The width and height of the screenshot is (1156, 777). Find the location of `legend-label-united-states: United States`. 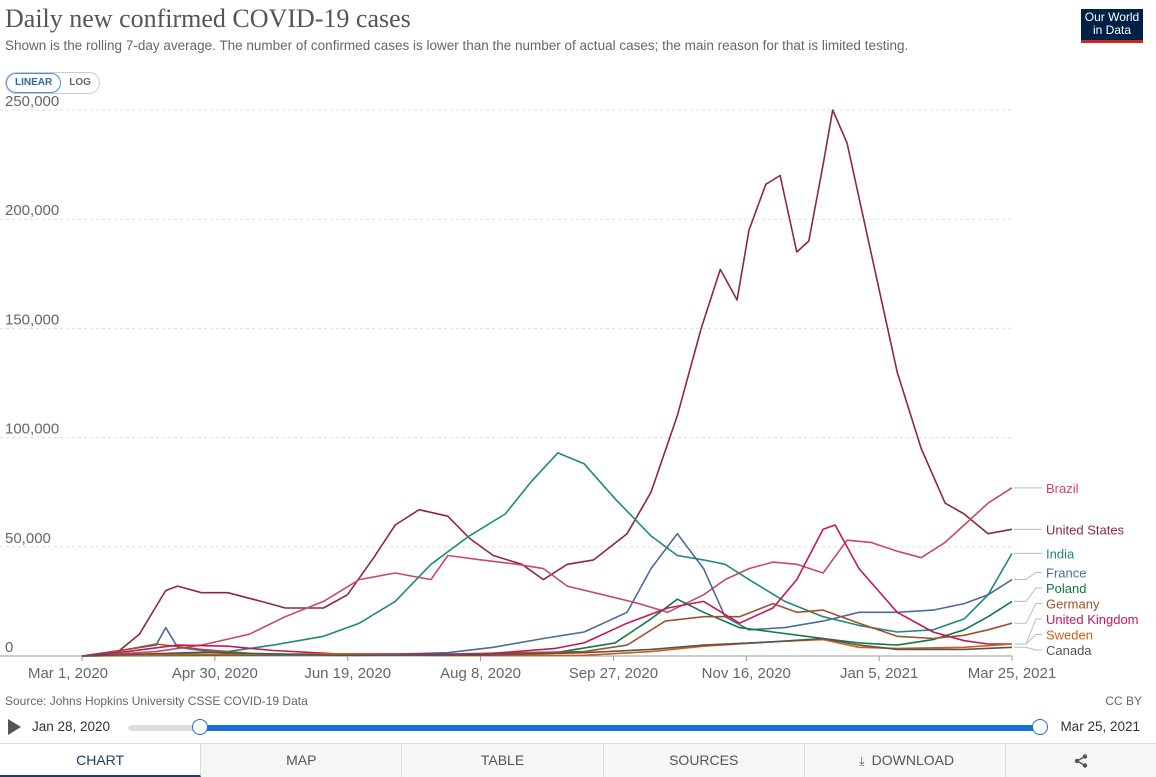

legend-label-united-states: United States is located at coordinates (1085, 529).